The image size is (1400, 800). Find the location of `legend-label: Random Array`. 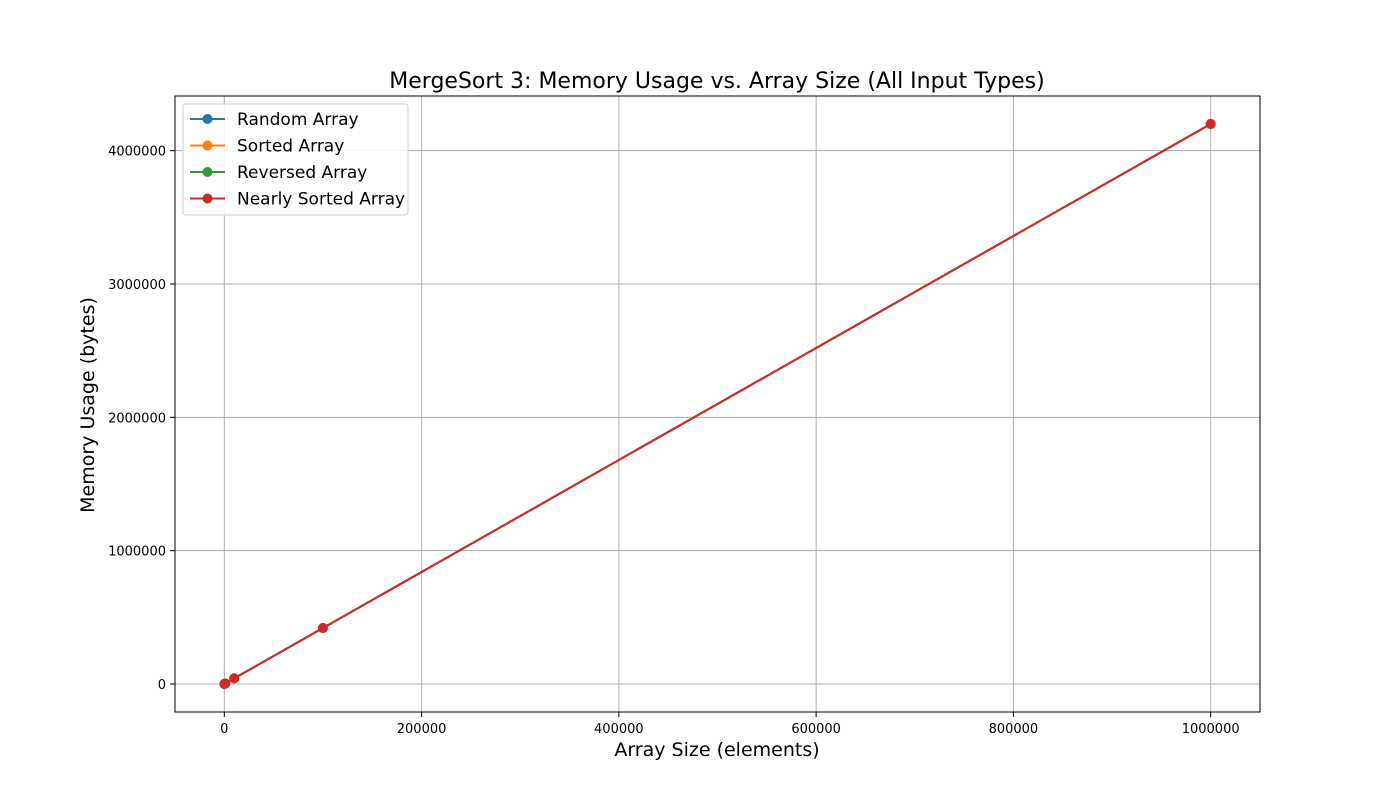

legend-label: Random Array is located at coordinates (298, 120).